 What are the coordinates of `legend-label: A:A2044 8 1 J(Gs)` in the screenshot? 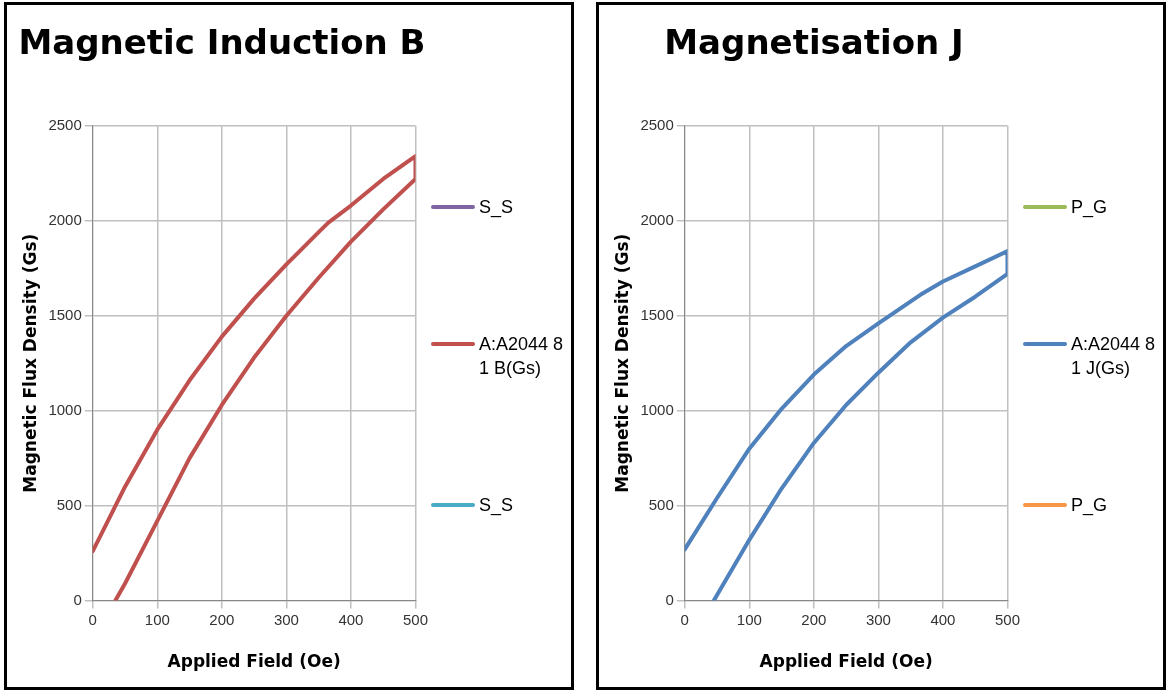 It's located at (1114, 356).